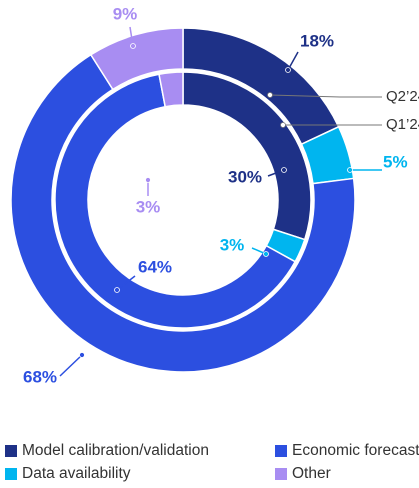  What do you see at coordinates (40, 376) in the screenshot?
I see `value-label: 68%` at bounding box center [40, 376].